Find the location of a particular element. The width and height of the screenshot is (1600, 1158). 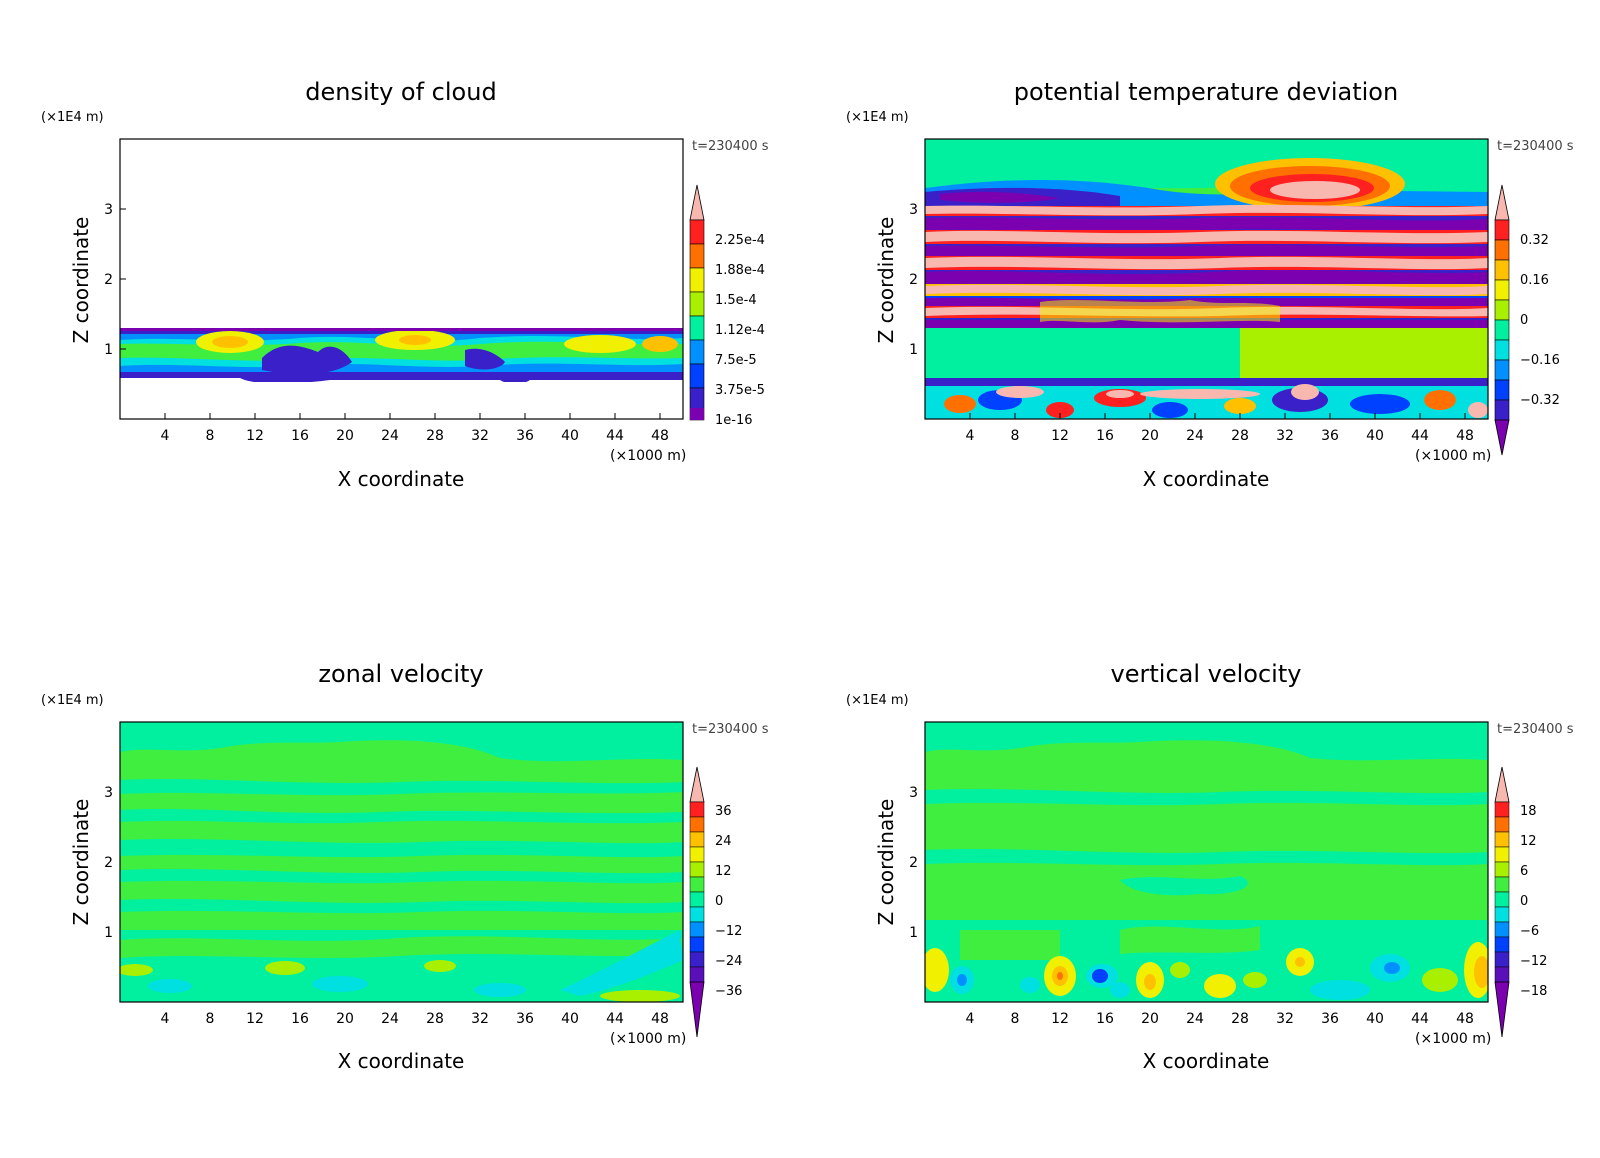

colorbar-label: 0.32 is located at coordinates (1534, 240).